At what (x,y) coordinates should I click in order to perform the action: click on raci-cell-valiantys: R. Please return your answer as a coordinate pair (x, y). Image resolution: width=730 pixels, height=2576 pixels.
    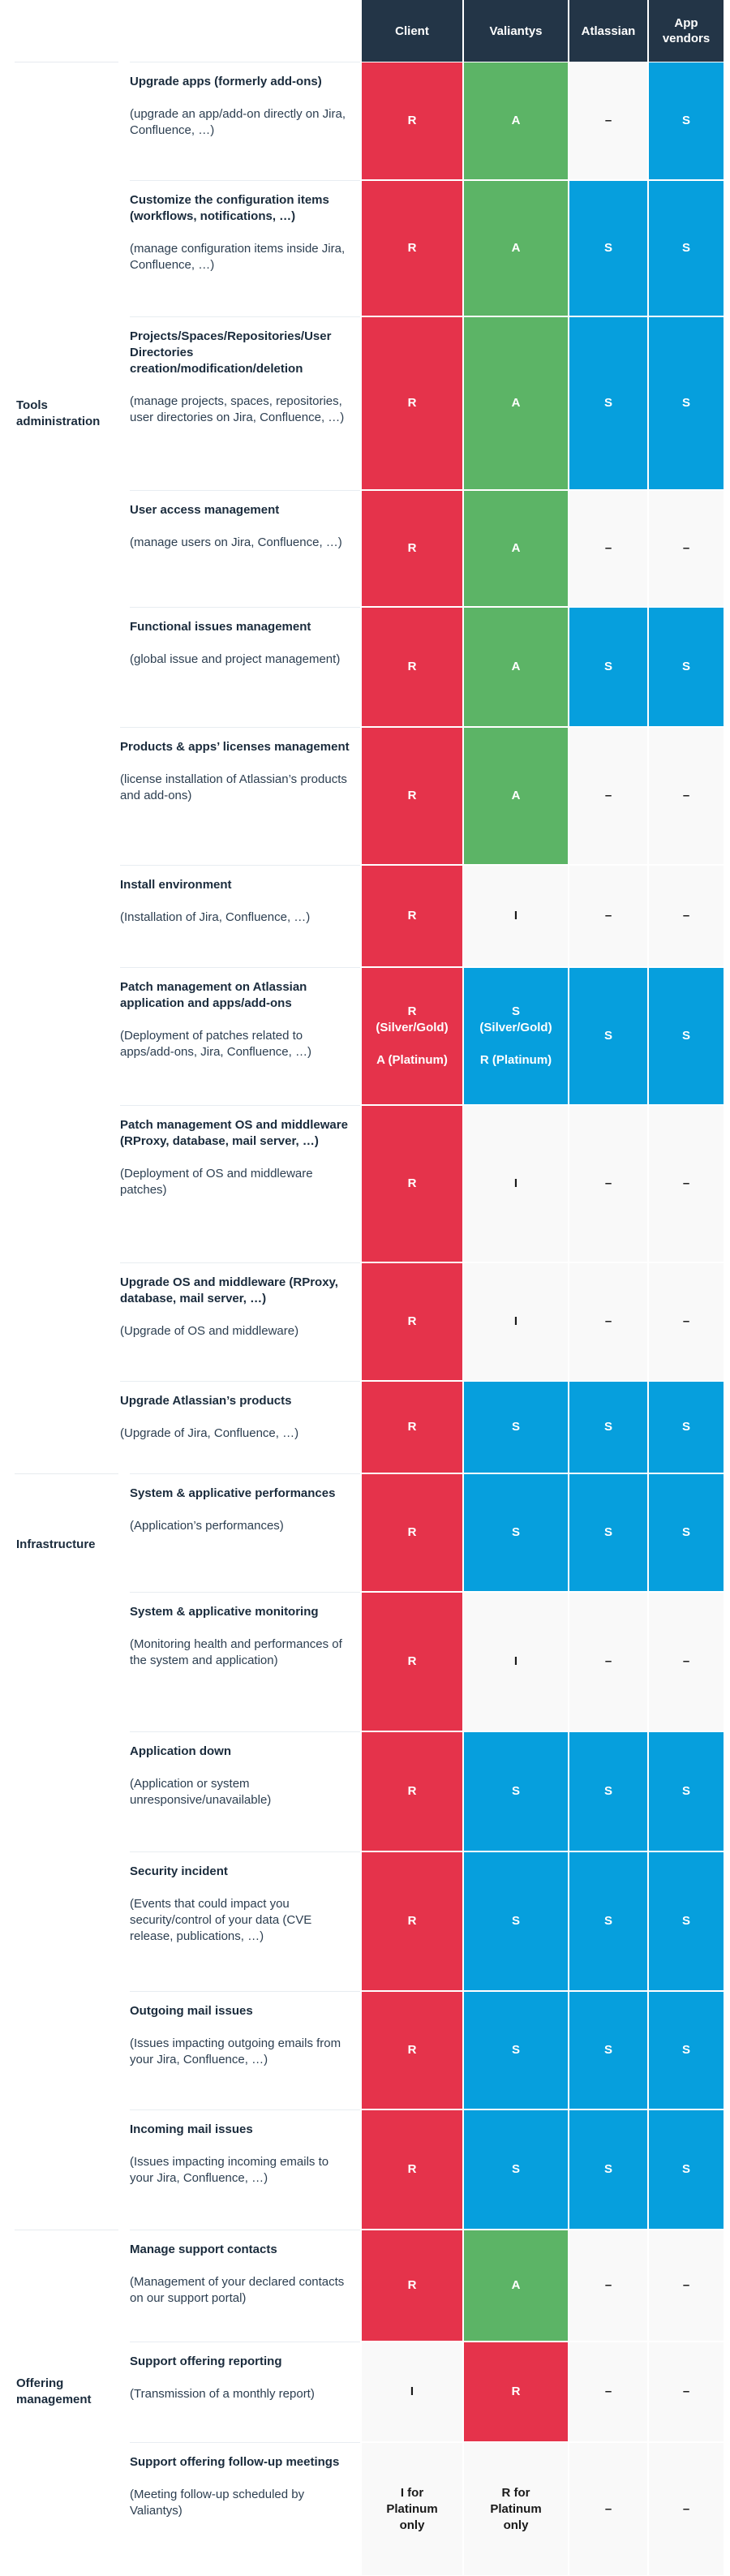
    Looking at the image, I should click on (516, 2391).